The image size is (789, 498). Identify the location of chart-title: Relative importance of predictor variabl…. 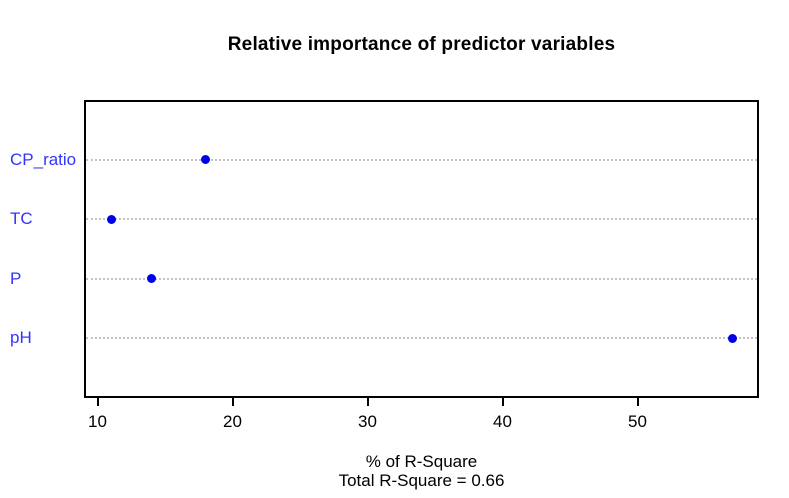
(421, 44).